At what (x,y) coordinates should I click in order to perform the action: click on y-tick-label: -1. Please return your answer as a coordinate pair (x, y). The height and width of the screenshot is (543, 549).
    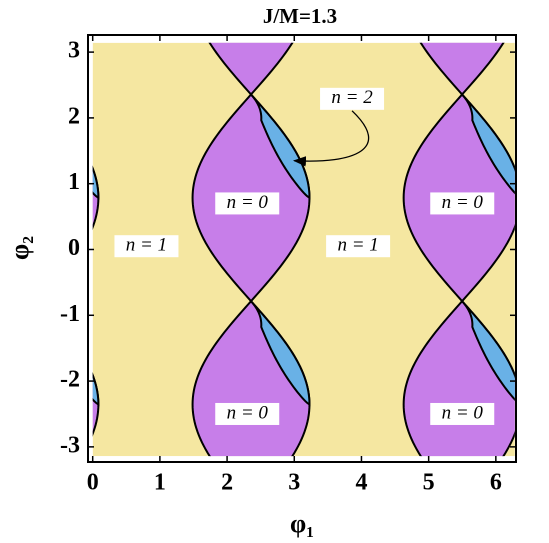
    Looking at the image, I should click on (70, 314).